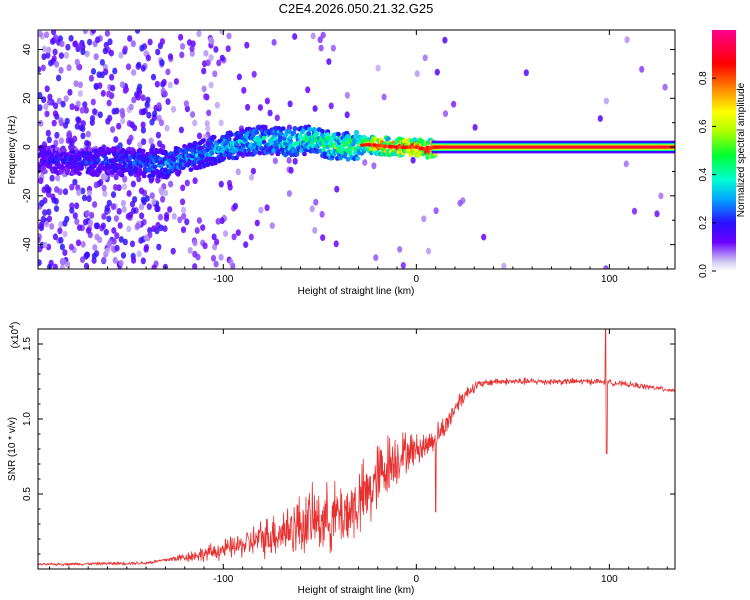 Image resolution: width=750 pixels, height=600 pixels. What do you see at coordinates (27, 419) in the screenshot?
I see `snr-ytick-label: 1.0` at bounding box center [27, 419].